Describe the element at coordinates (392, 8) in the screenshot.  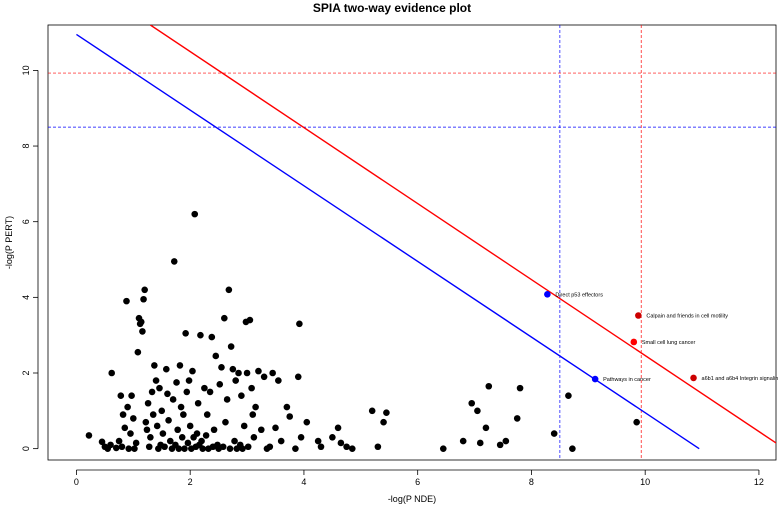
I see `chart-title: SPIA two-way evidence plot` at that location.